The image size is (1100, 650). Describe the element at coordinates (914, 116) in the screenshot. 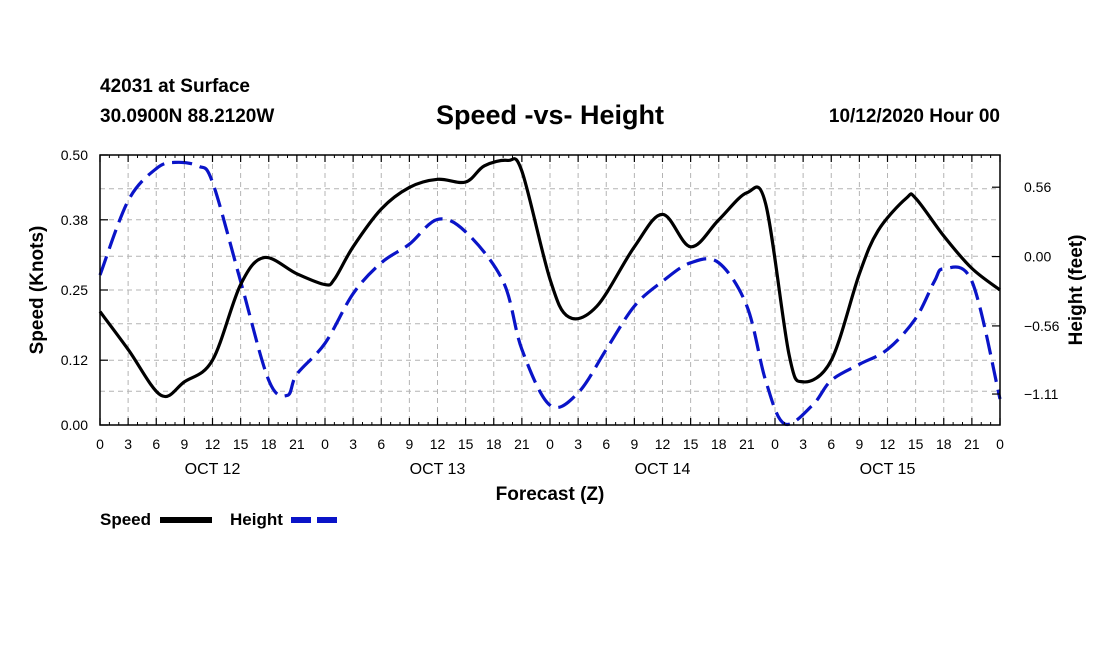

I see `forecast-datetime: 10/12/2020 Hour 00` at that location.